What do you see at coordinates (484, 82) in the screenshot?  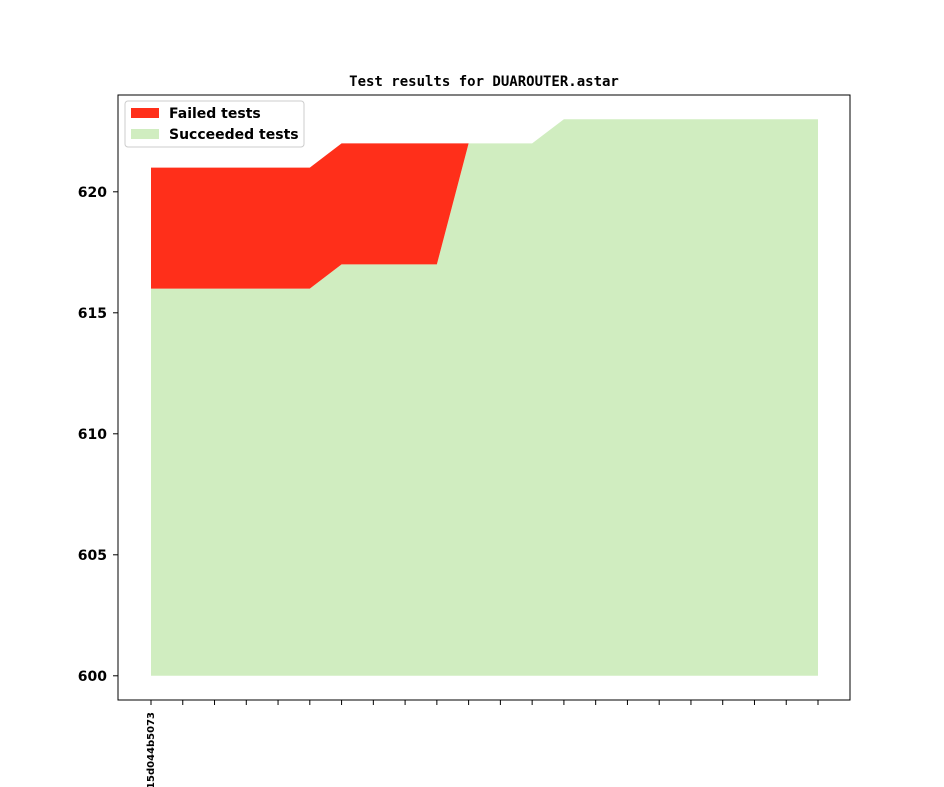 I see `chart-title: Test results for DUAROUTER.astar` at bounding box center [484, 82].